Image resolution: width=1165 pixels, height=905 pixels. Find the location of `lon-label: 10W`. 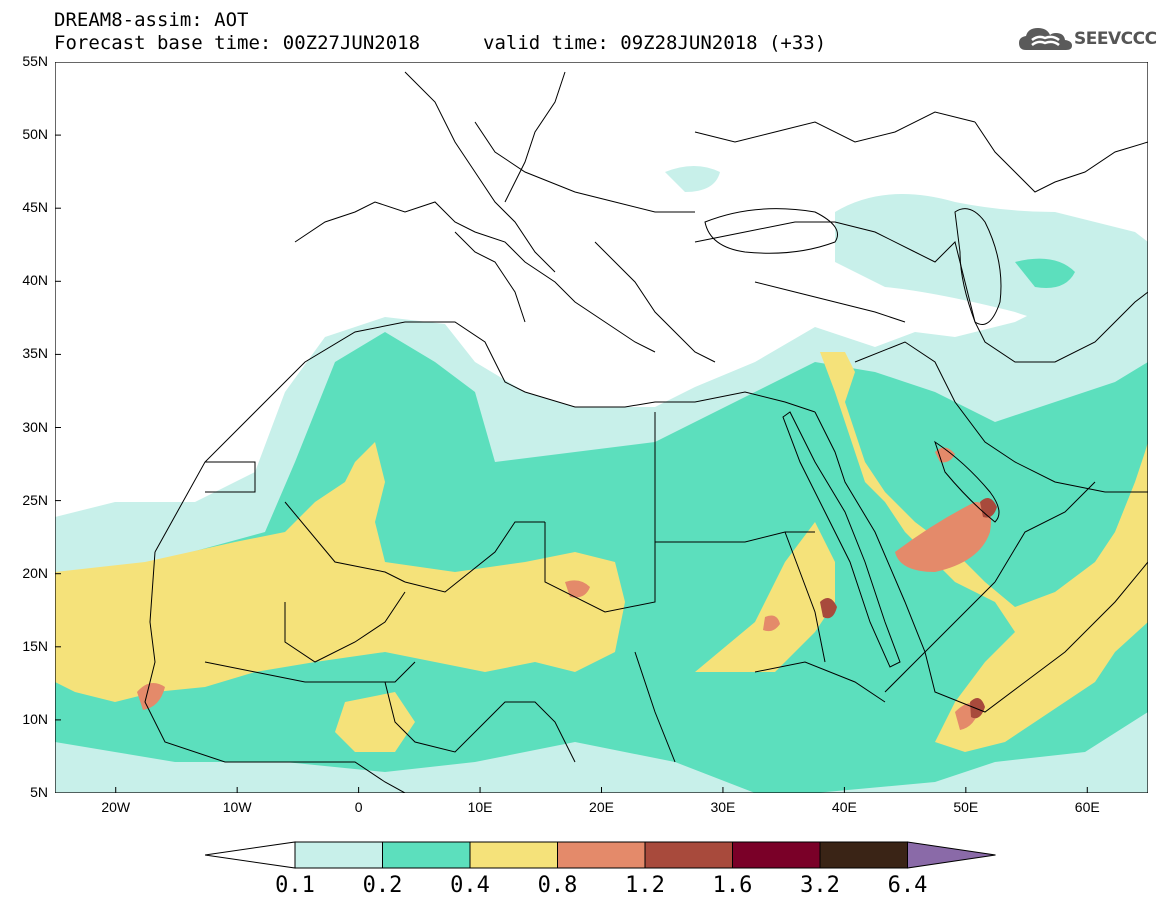

lon-label: 10W is located at coordinates (237, 807).